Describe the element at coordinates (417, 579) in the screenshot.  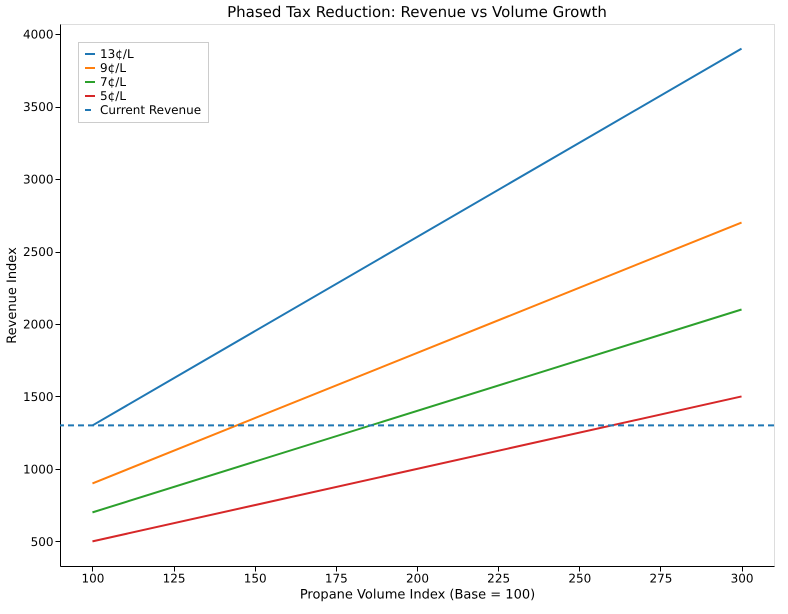
I see `x-tick-label: 200` at that location.